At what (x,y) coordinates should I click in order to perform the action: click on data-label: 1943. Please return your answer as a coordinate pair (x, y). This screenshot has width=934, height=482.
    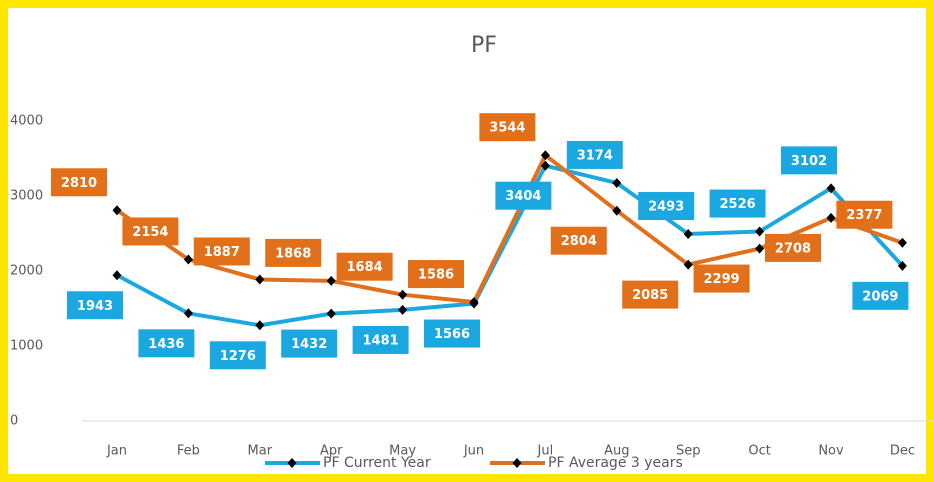
    Looking at the image, I should click on (95, 306).